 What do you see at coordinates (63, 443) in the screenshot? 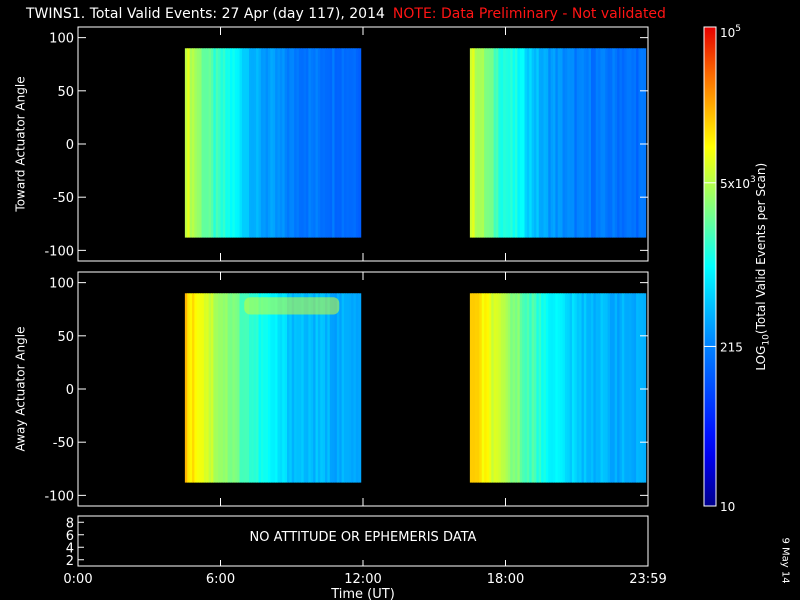
I see `y-tick-label: -50` at bounding box center [63, 443].